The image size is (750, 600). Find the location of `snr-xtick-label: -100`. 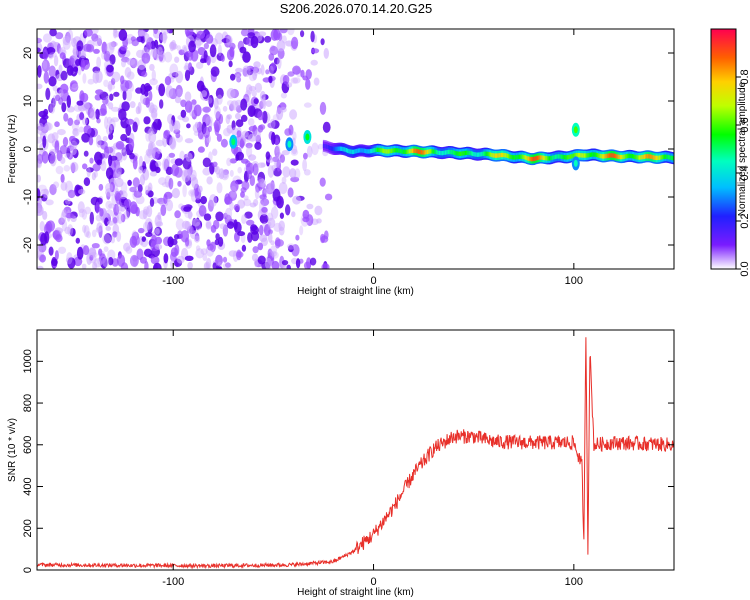

snr-xtick-label: -100 is located at coordinates (173, 582).